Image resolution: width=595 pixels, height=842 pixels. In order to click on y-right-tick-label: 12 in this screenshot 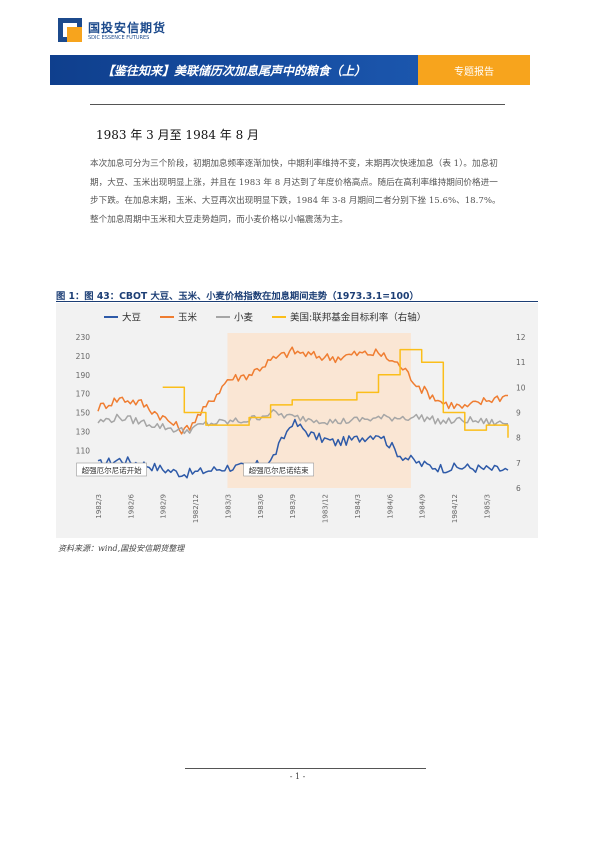, I will do `click(521, 337)`.